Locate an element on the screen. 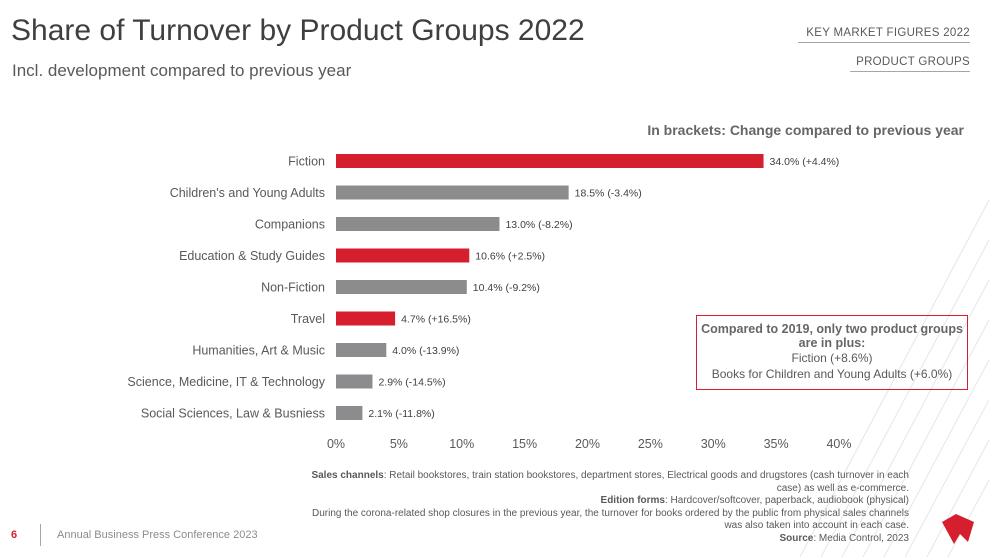 This screenshot has width=989, height=557. category-label: Children's and Young Adults is located at coordinates (247, 193).